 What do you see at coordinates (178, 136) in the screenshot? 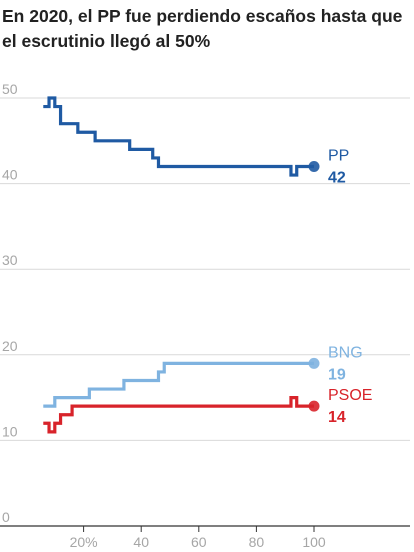
I see `series-line-pp` at bounding box center [178, 136].